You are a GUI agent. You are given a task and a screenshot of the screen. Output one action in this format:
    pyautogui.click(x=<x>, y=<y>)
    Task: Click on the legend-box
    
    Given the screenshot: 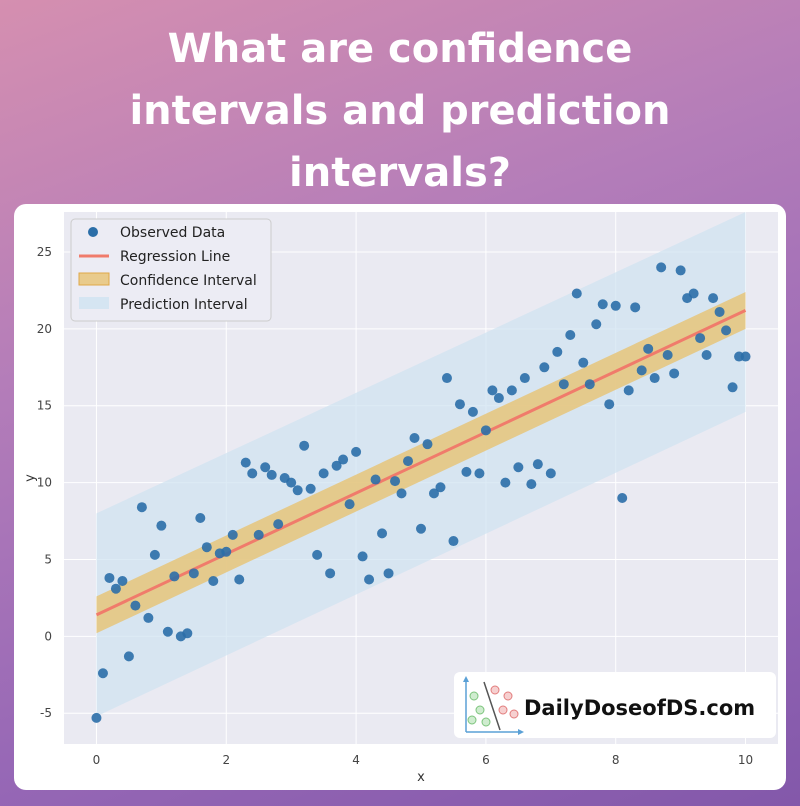 What is the action you would take?
    pyautogui.click(x=171, y=270)
    